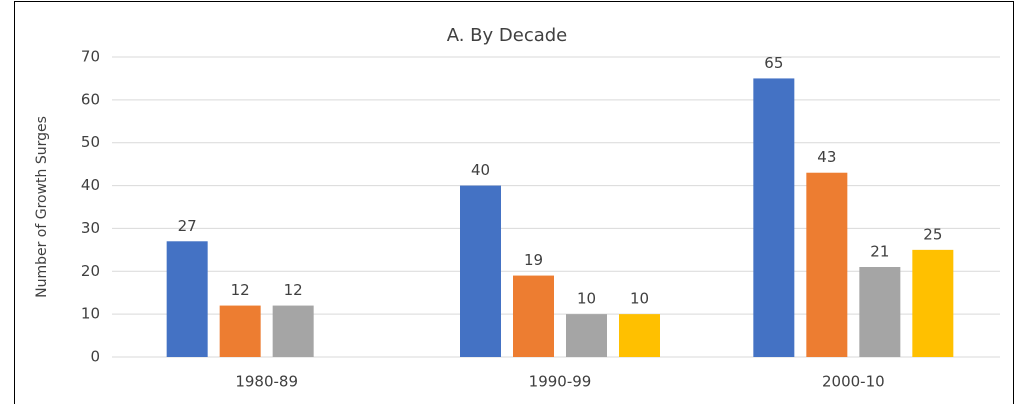 The height and width of the screenshot is (404, 1016). Describe the element at coordinates (90, 99) in the screenshot. I see `y-tick-label: 60` at that location.